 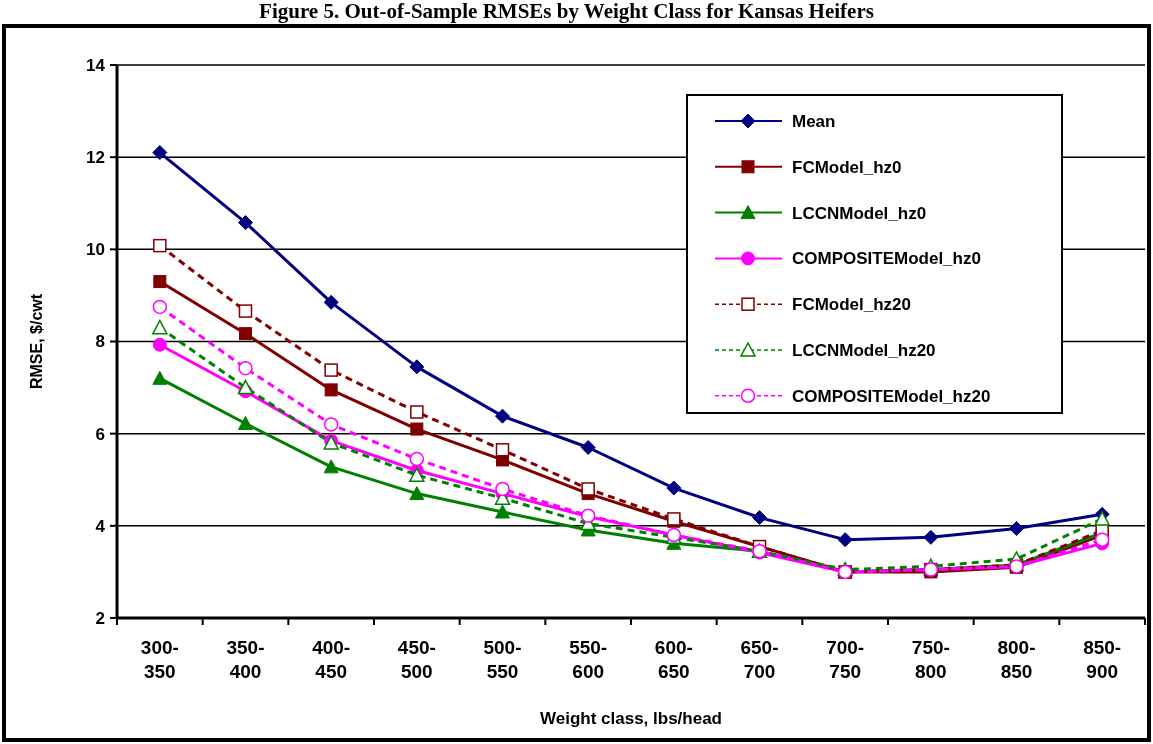 I want to click on x-tick-label: 500-550, so click(x=502, y=659).